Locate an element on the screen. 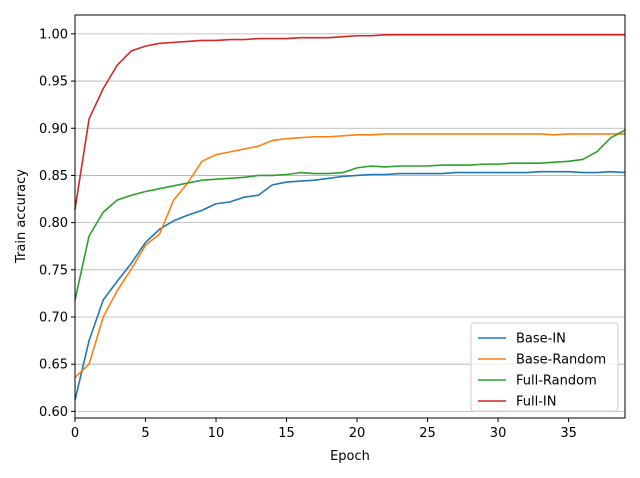  x-axis-ticks: 0 5 10 15 20 25 30 35 is located at coordinates (324, 429).